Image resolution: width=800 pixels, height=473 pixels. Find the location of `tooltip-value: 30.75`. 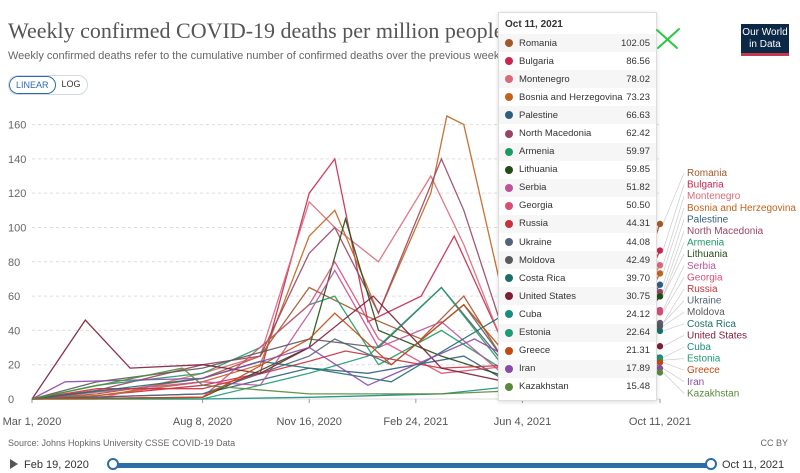

tooltip-value: 30.75 is located at coordinates (638, 296).